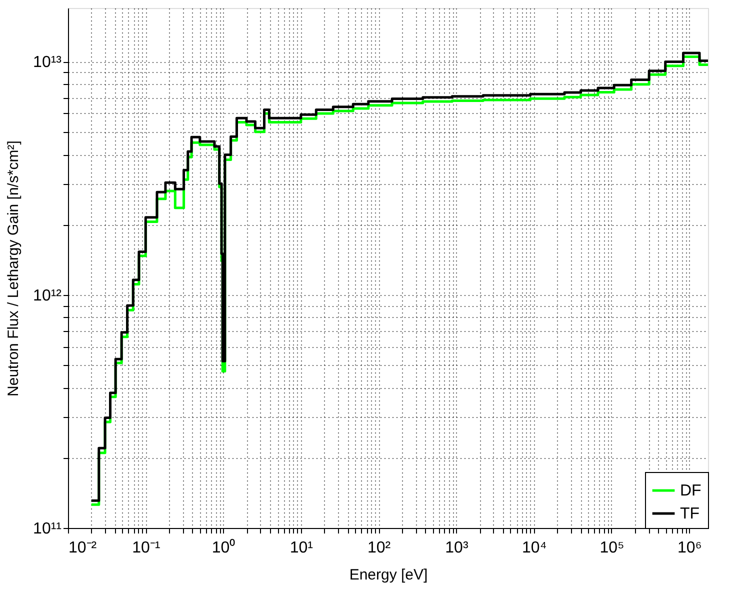  What do you see at coordinates (13, 268) in the screenshot?
I see `y-axis-title: Neutron Flux / Lethargy Gain [n/s*cm²]` at bounding box center [13, 268].